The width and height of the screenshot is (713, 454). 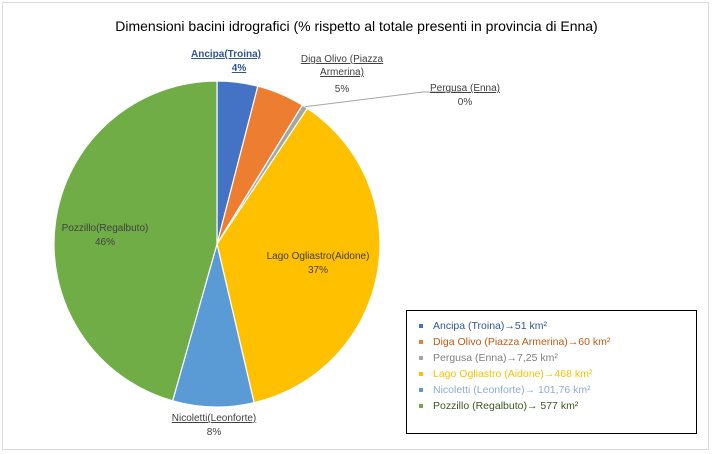 What do you see at coordinates (513, 374) in the screenshot?
I see `legend-label: Lago Ogliastro (Aidone)→468 km²` at bounding box center [513, 374].